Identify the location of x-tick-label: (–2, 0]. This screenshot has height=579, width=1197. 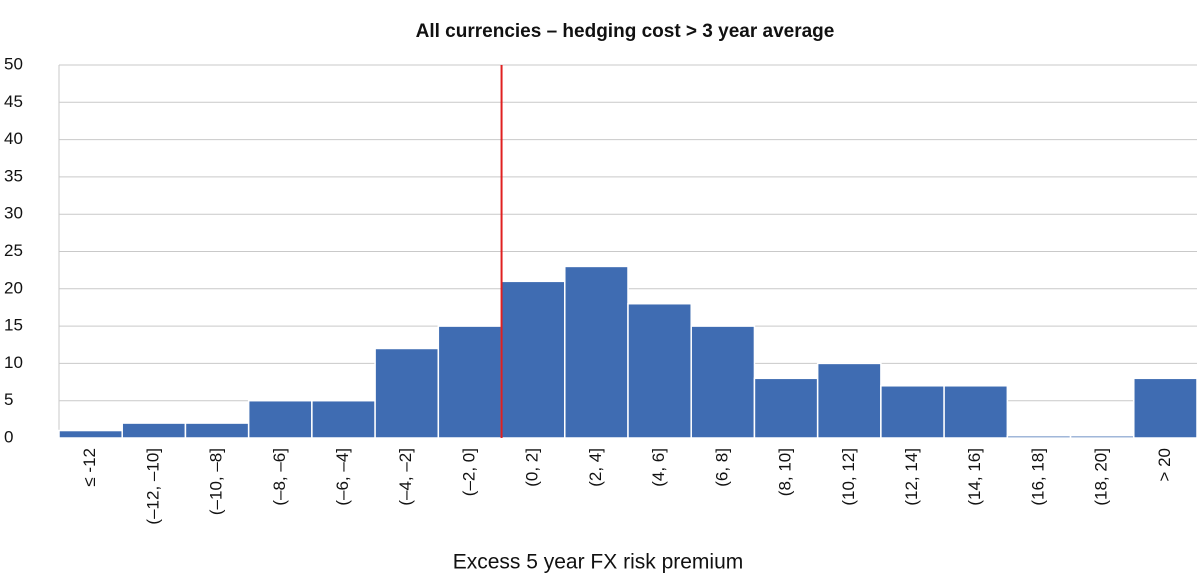
(468, 472).